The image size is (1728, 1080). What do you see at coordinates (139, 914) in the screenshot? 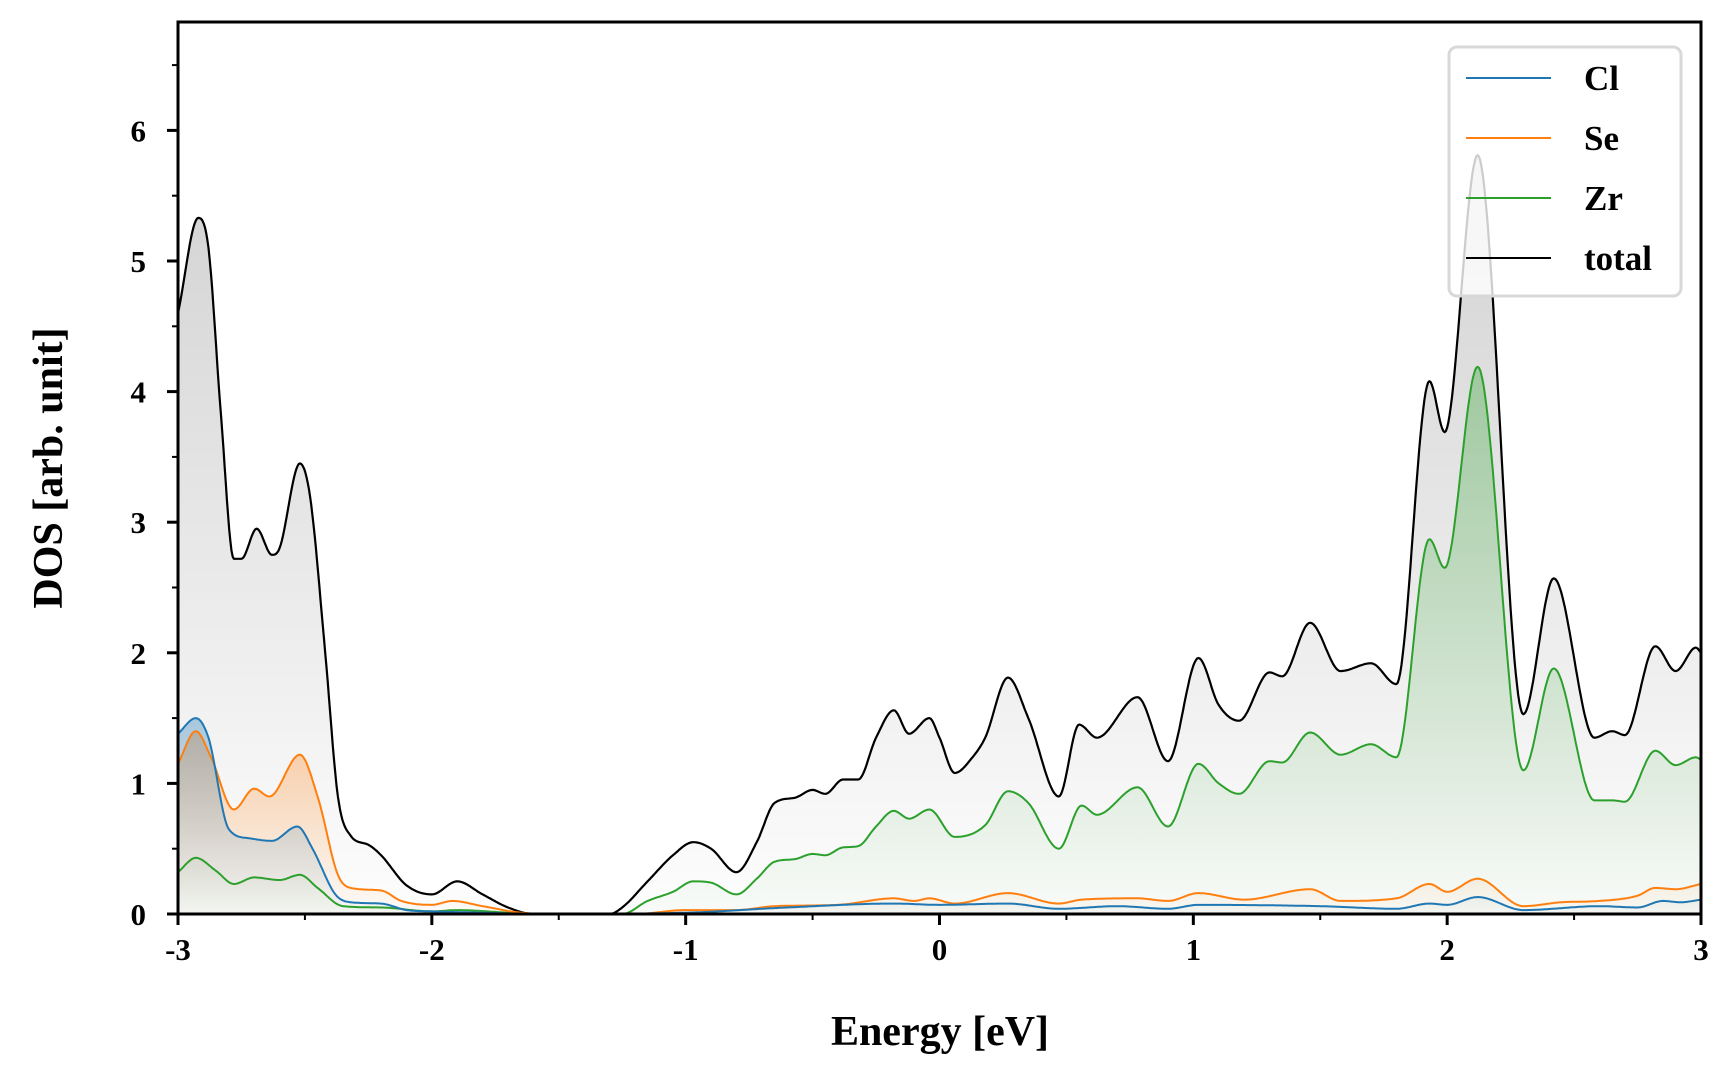
I see `y-tick-label: 0` at bounding box center [139, 914].